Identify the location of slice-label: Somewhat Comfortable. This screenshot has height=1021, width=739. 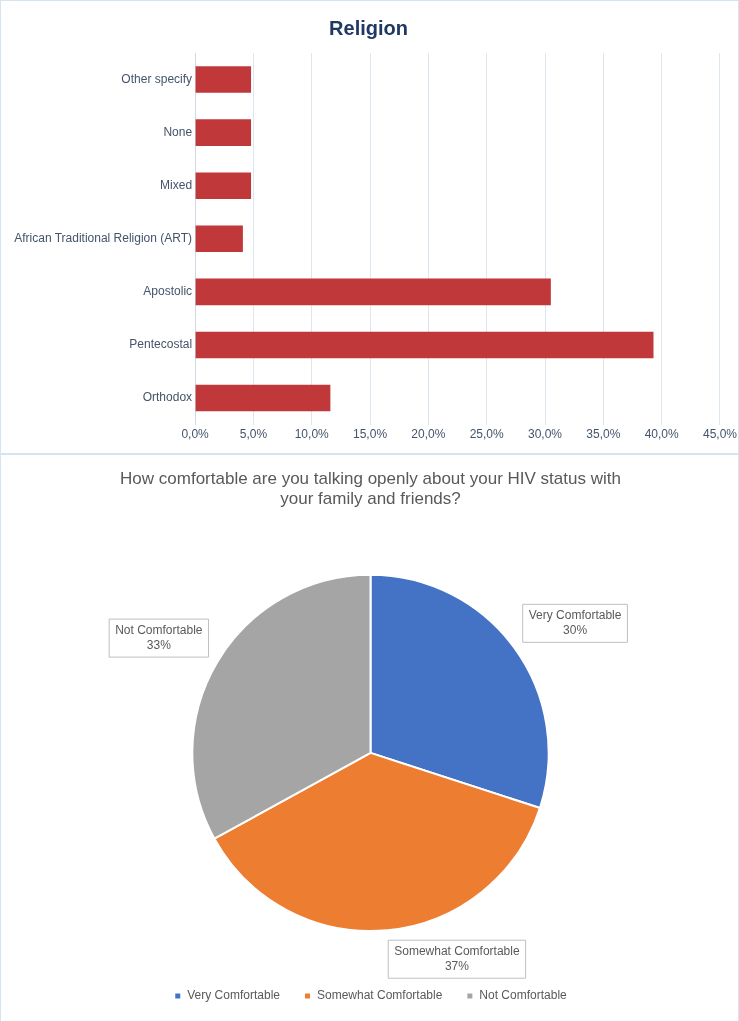
(457, 951).